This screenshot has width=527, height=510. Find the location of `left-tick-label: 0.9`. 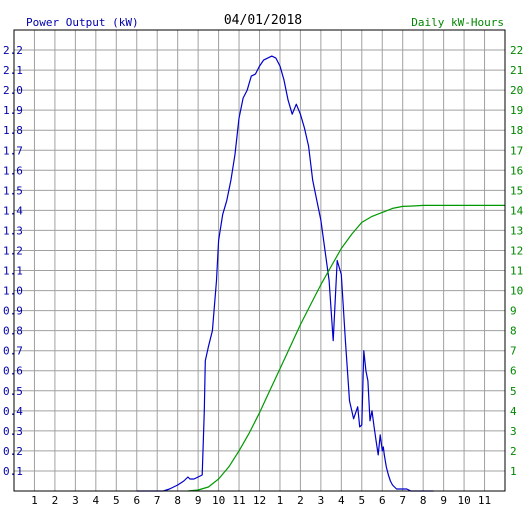

left-tick-label: 0.9 is located at coordinates (13, 311).